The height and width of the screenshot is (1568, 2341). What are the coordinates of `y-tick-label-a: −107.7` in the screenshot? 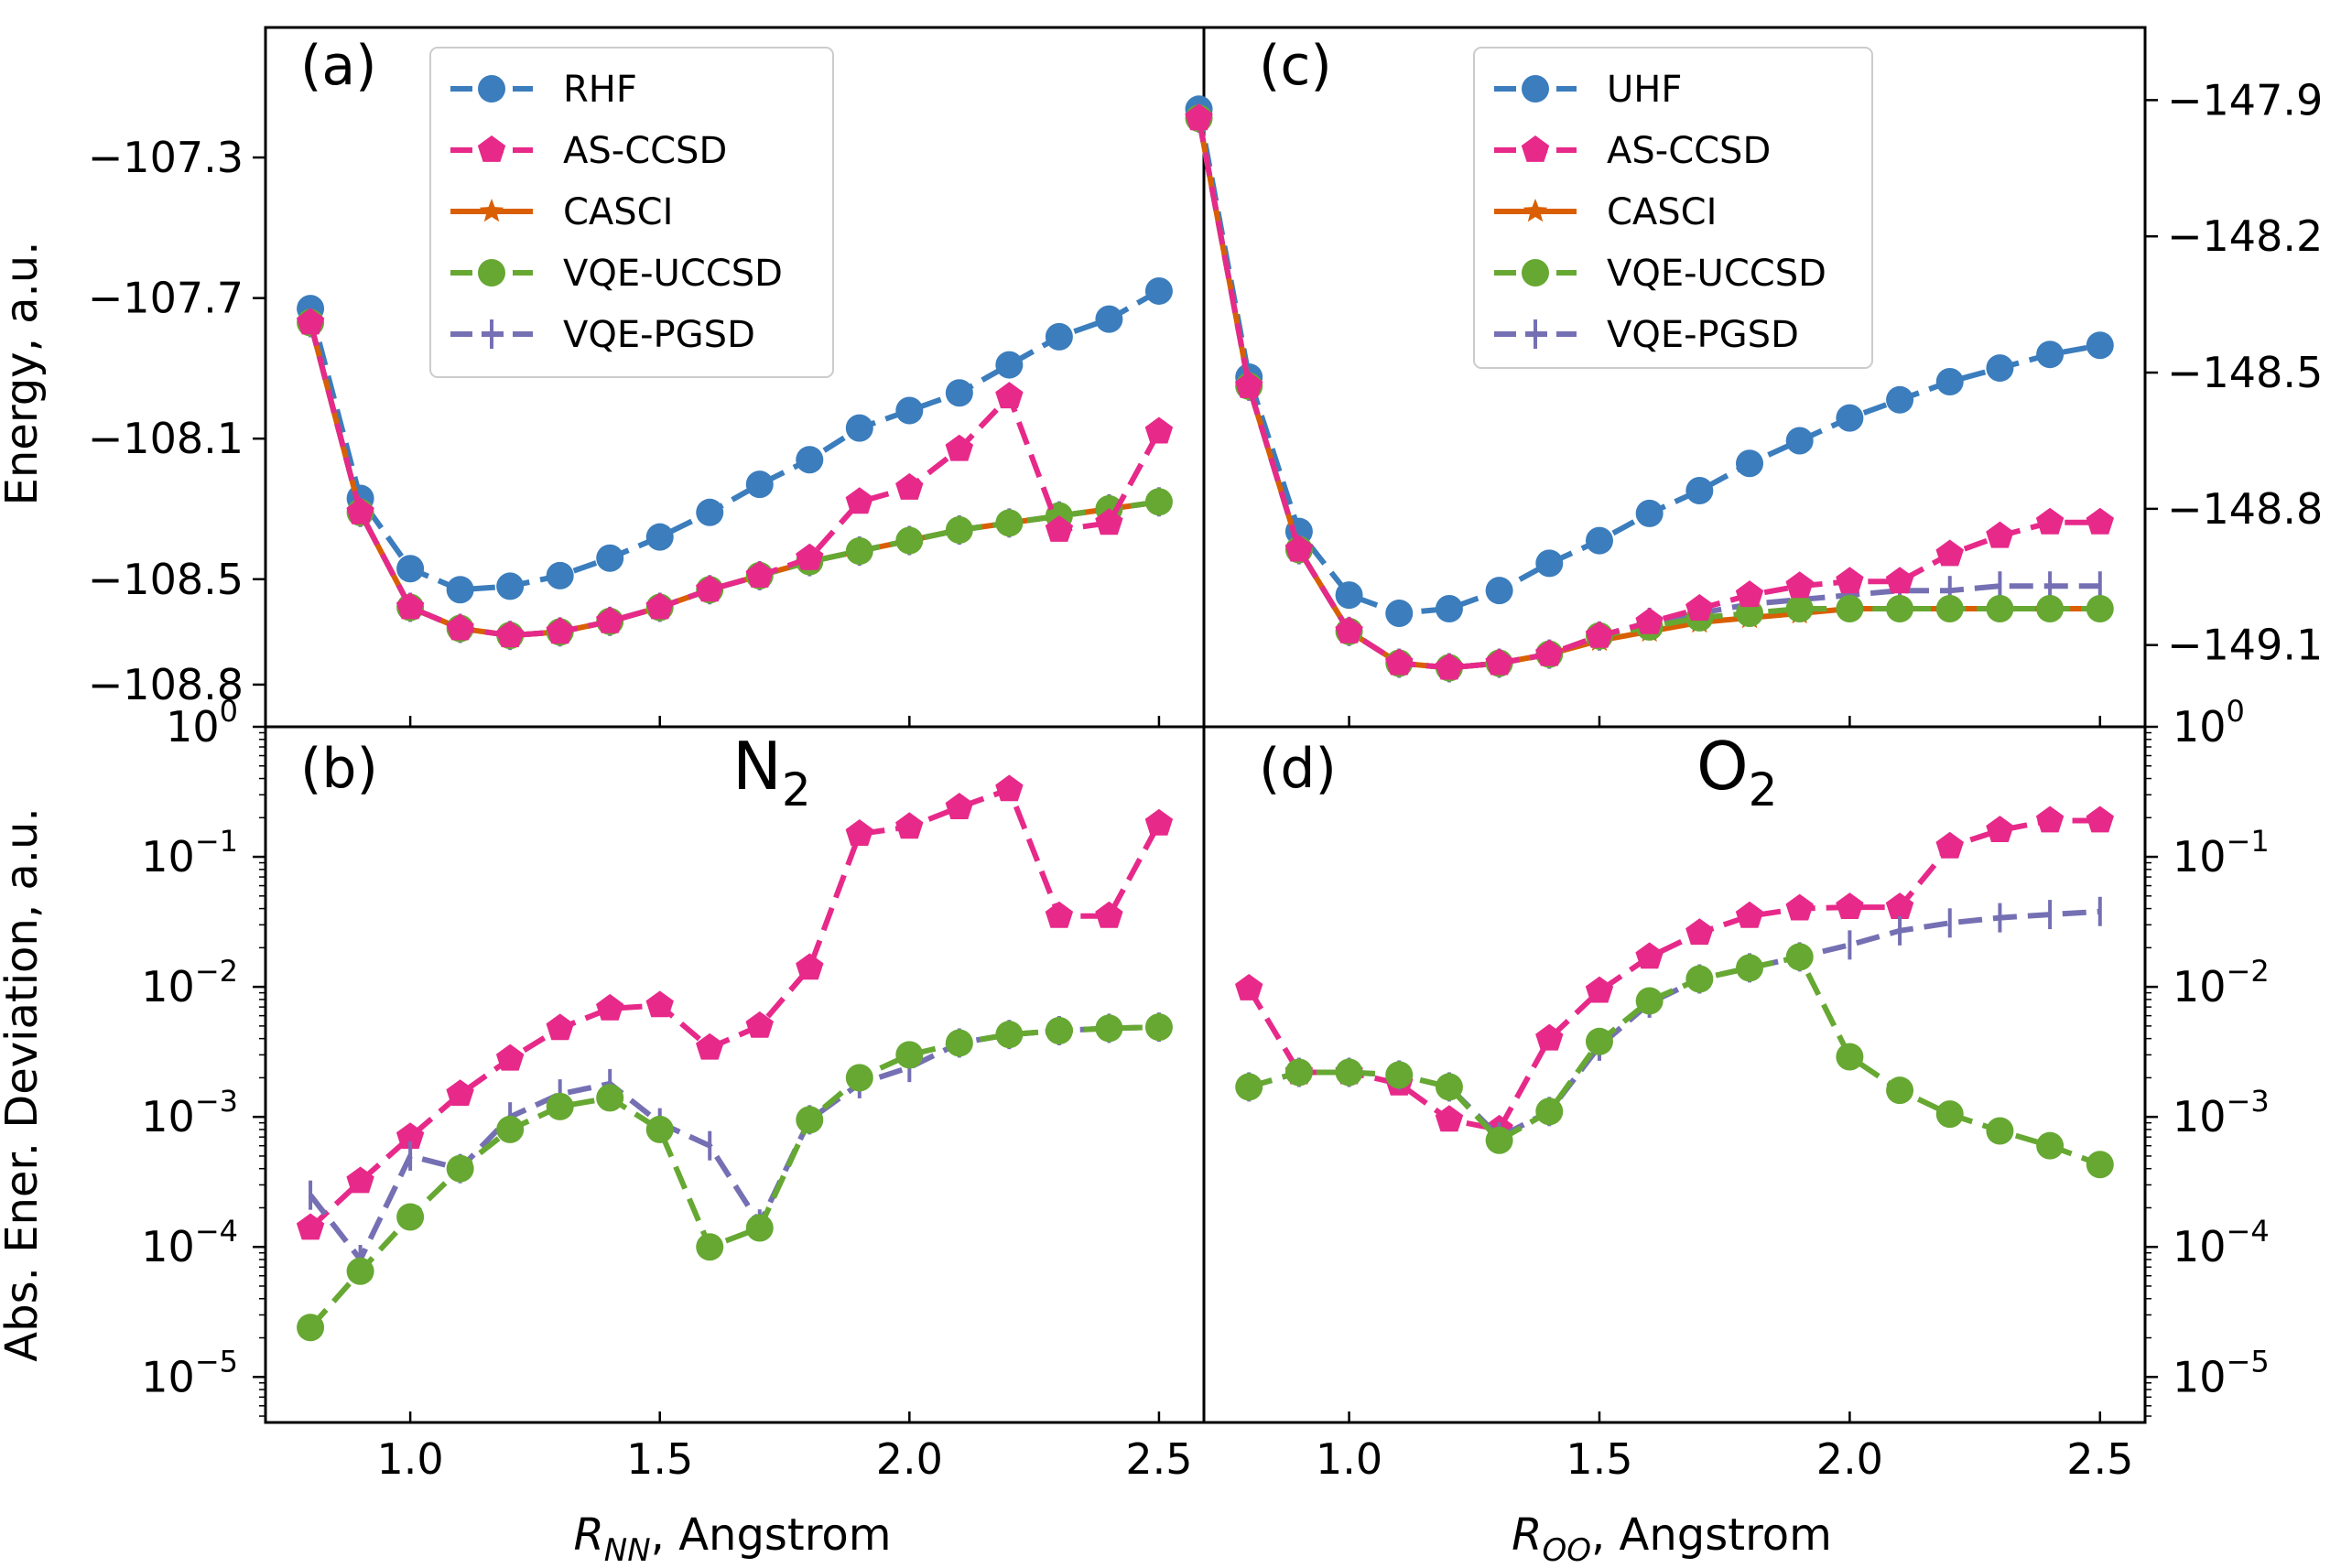 It's located at (166, 298).